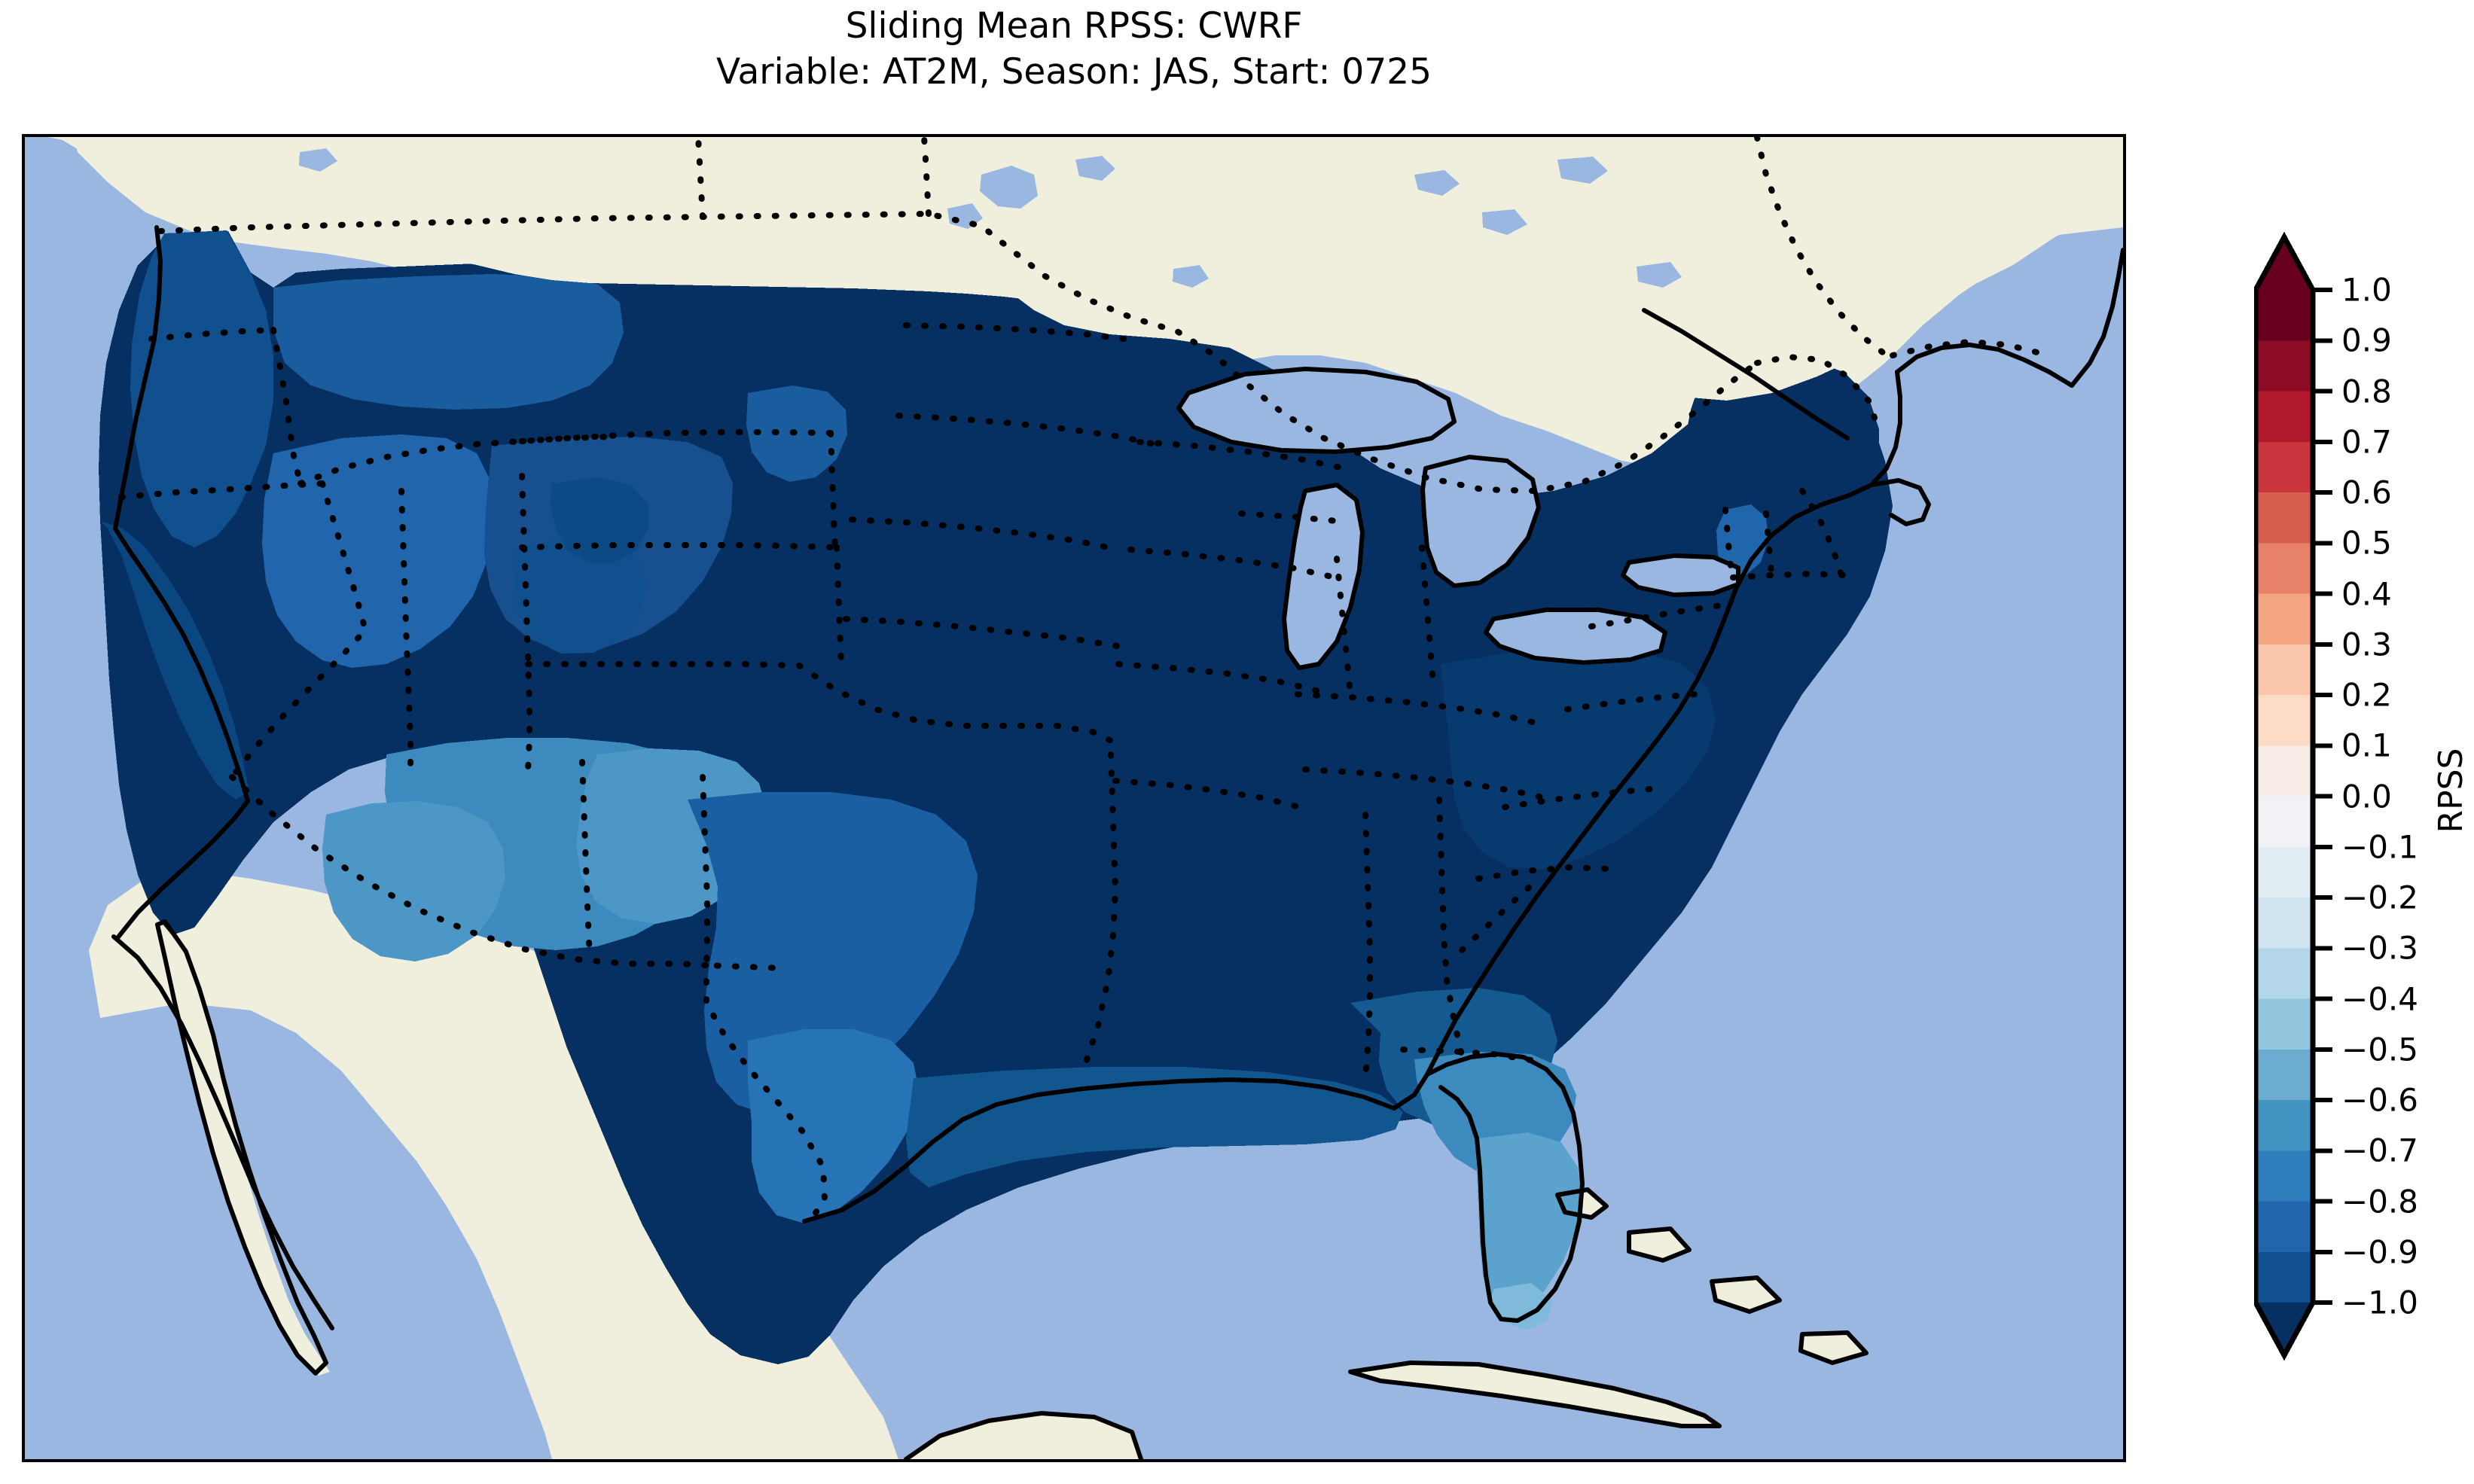  I want to click on coastline-canada-east, so click(2096, 318).